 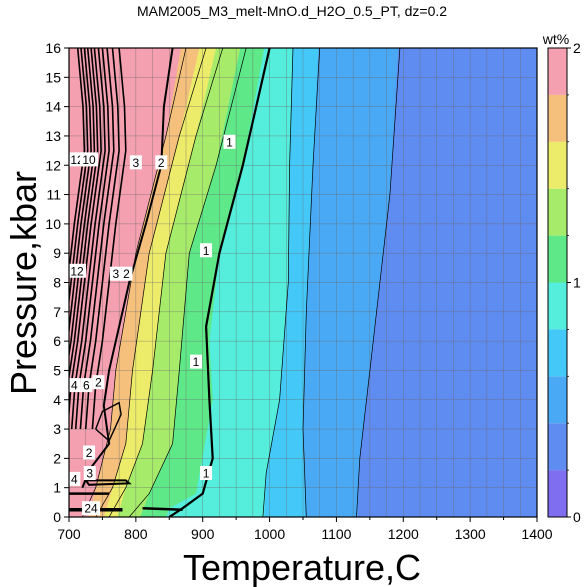 I want to click on y-tick-label: 0, so click(x=57, y=517).